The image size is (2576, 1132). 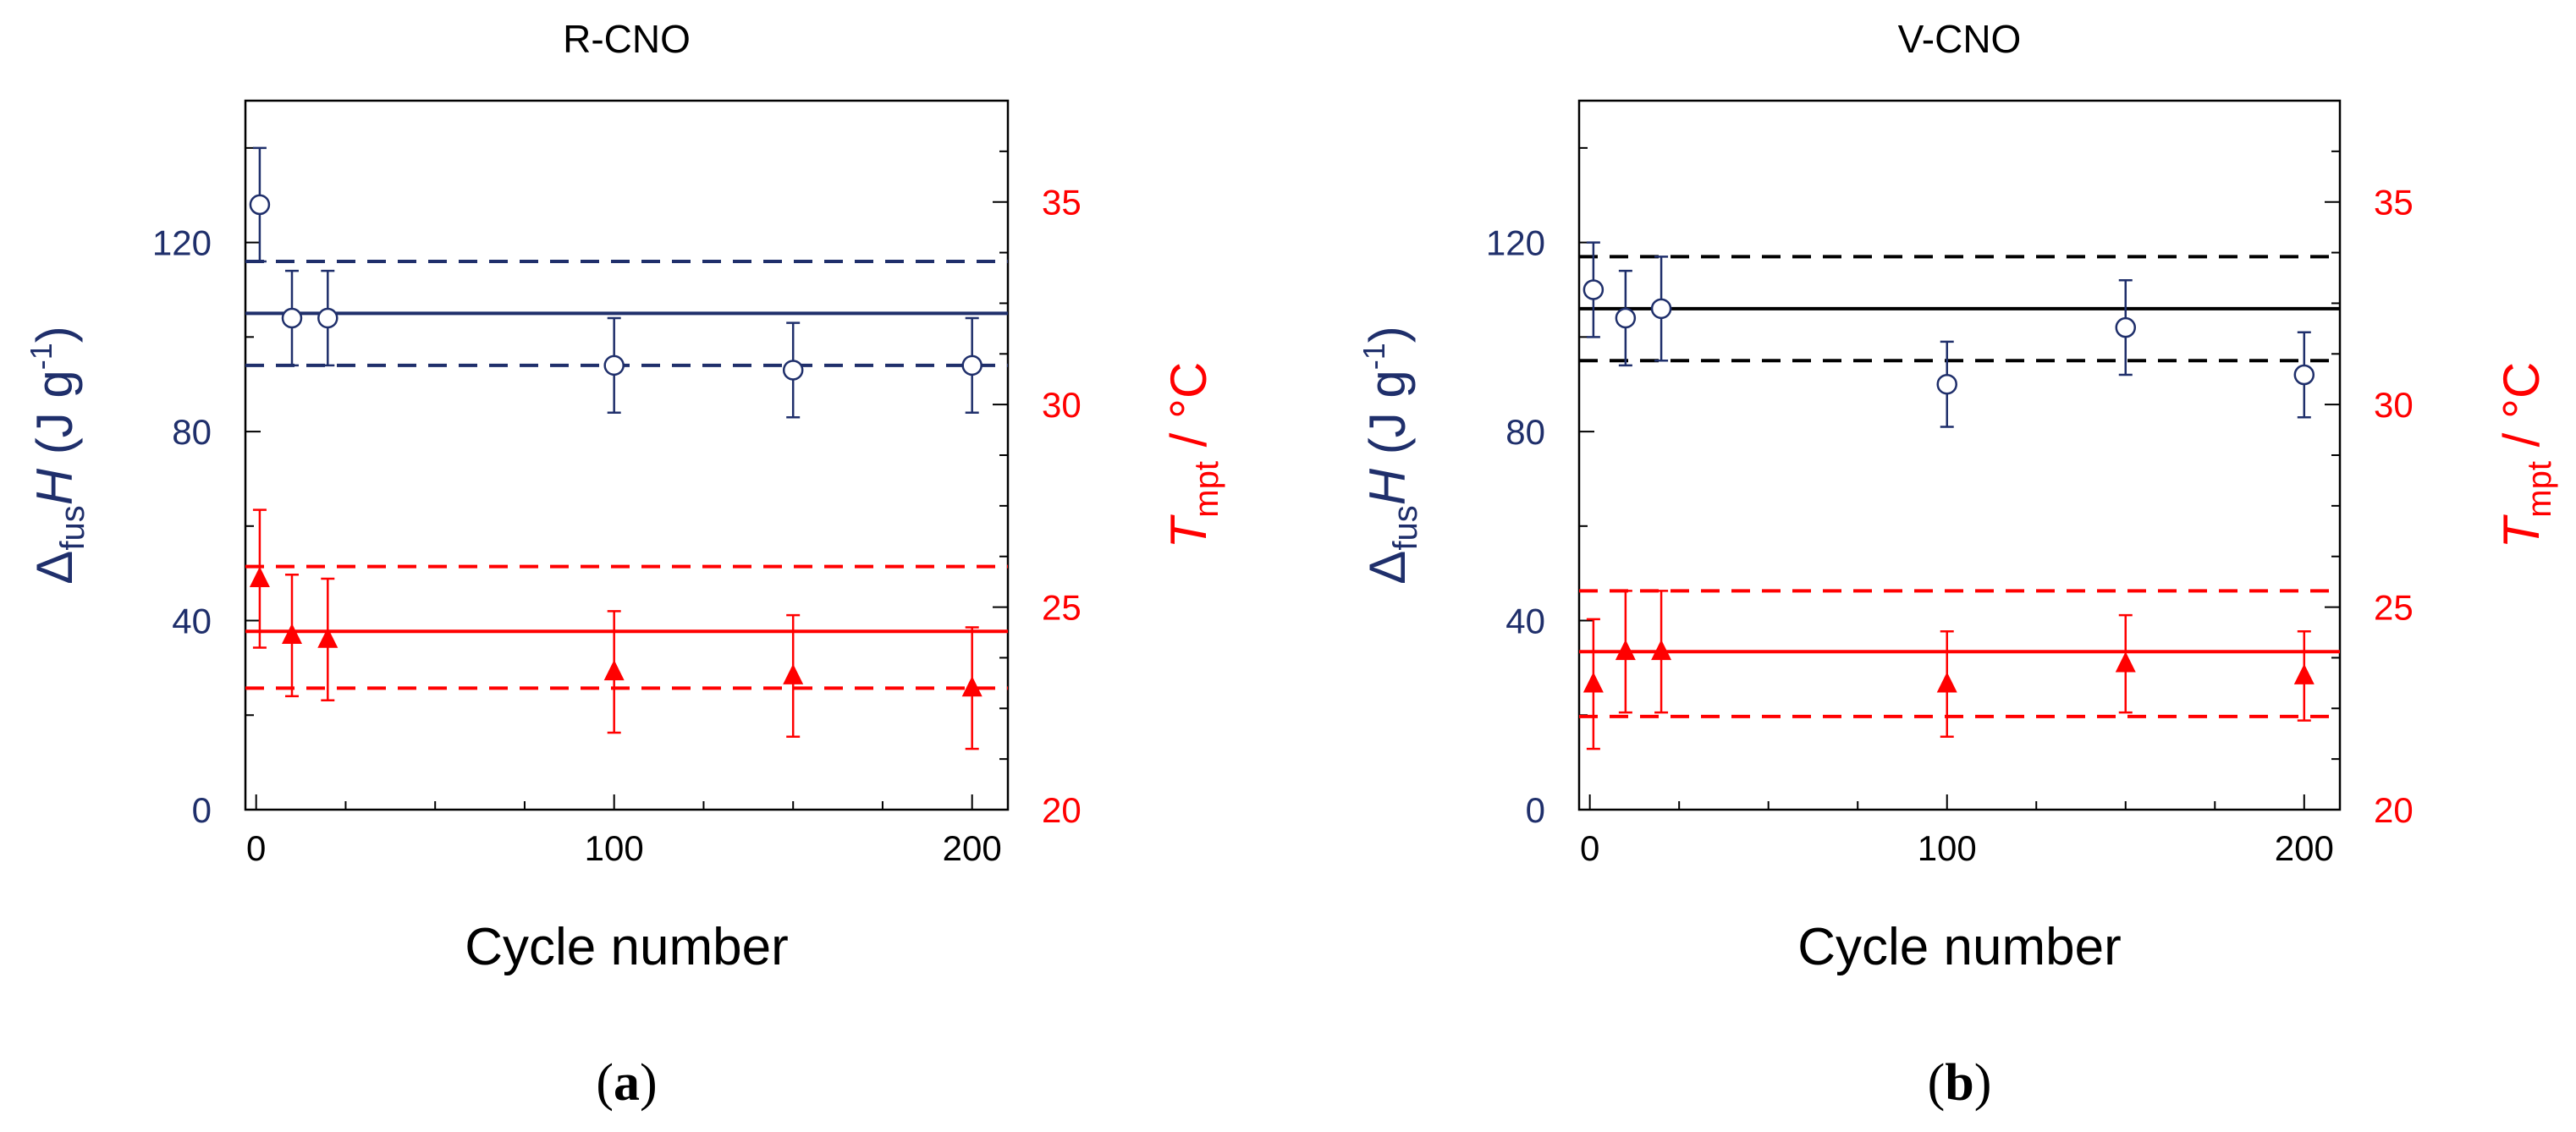 I want to click on panel-letter: (a), so click(x=626, y=1083).